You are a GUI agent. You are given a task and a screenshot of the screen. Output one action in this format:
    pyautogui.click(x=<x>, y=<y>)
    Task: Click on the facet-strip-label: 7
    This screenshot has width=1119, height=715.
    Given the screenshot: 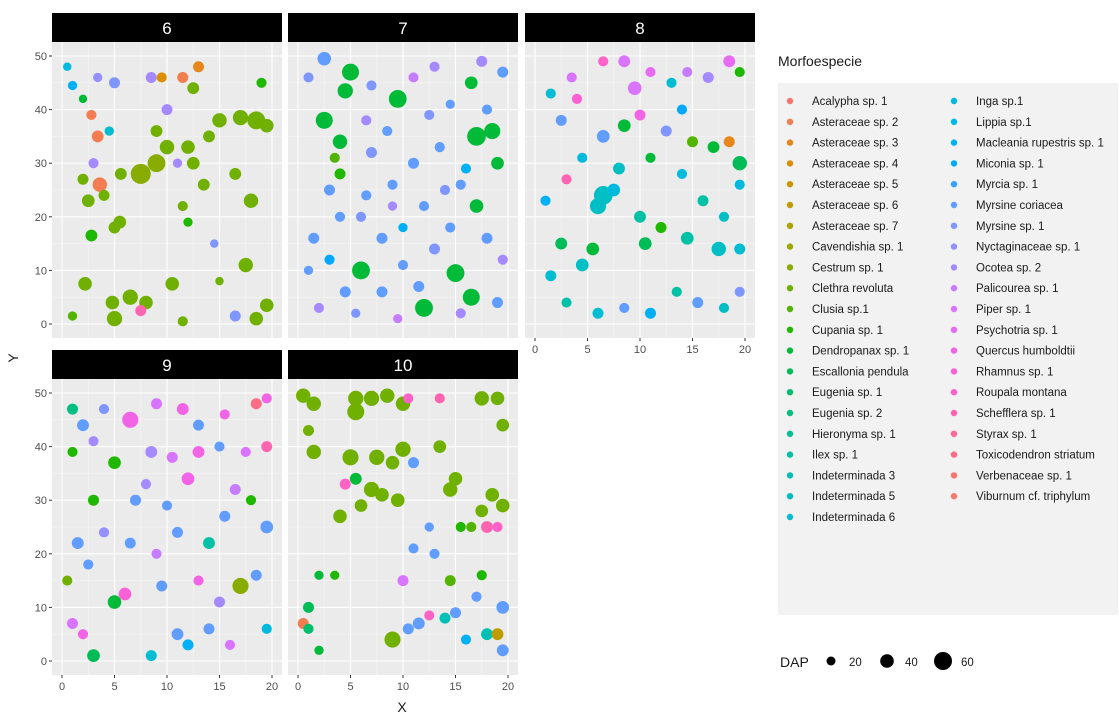 What is the action you would take?
    pyautogui.click(x=402, y=28)
    